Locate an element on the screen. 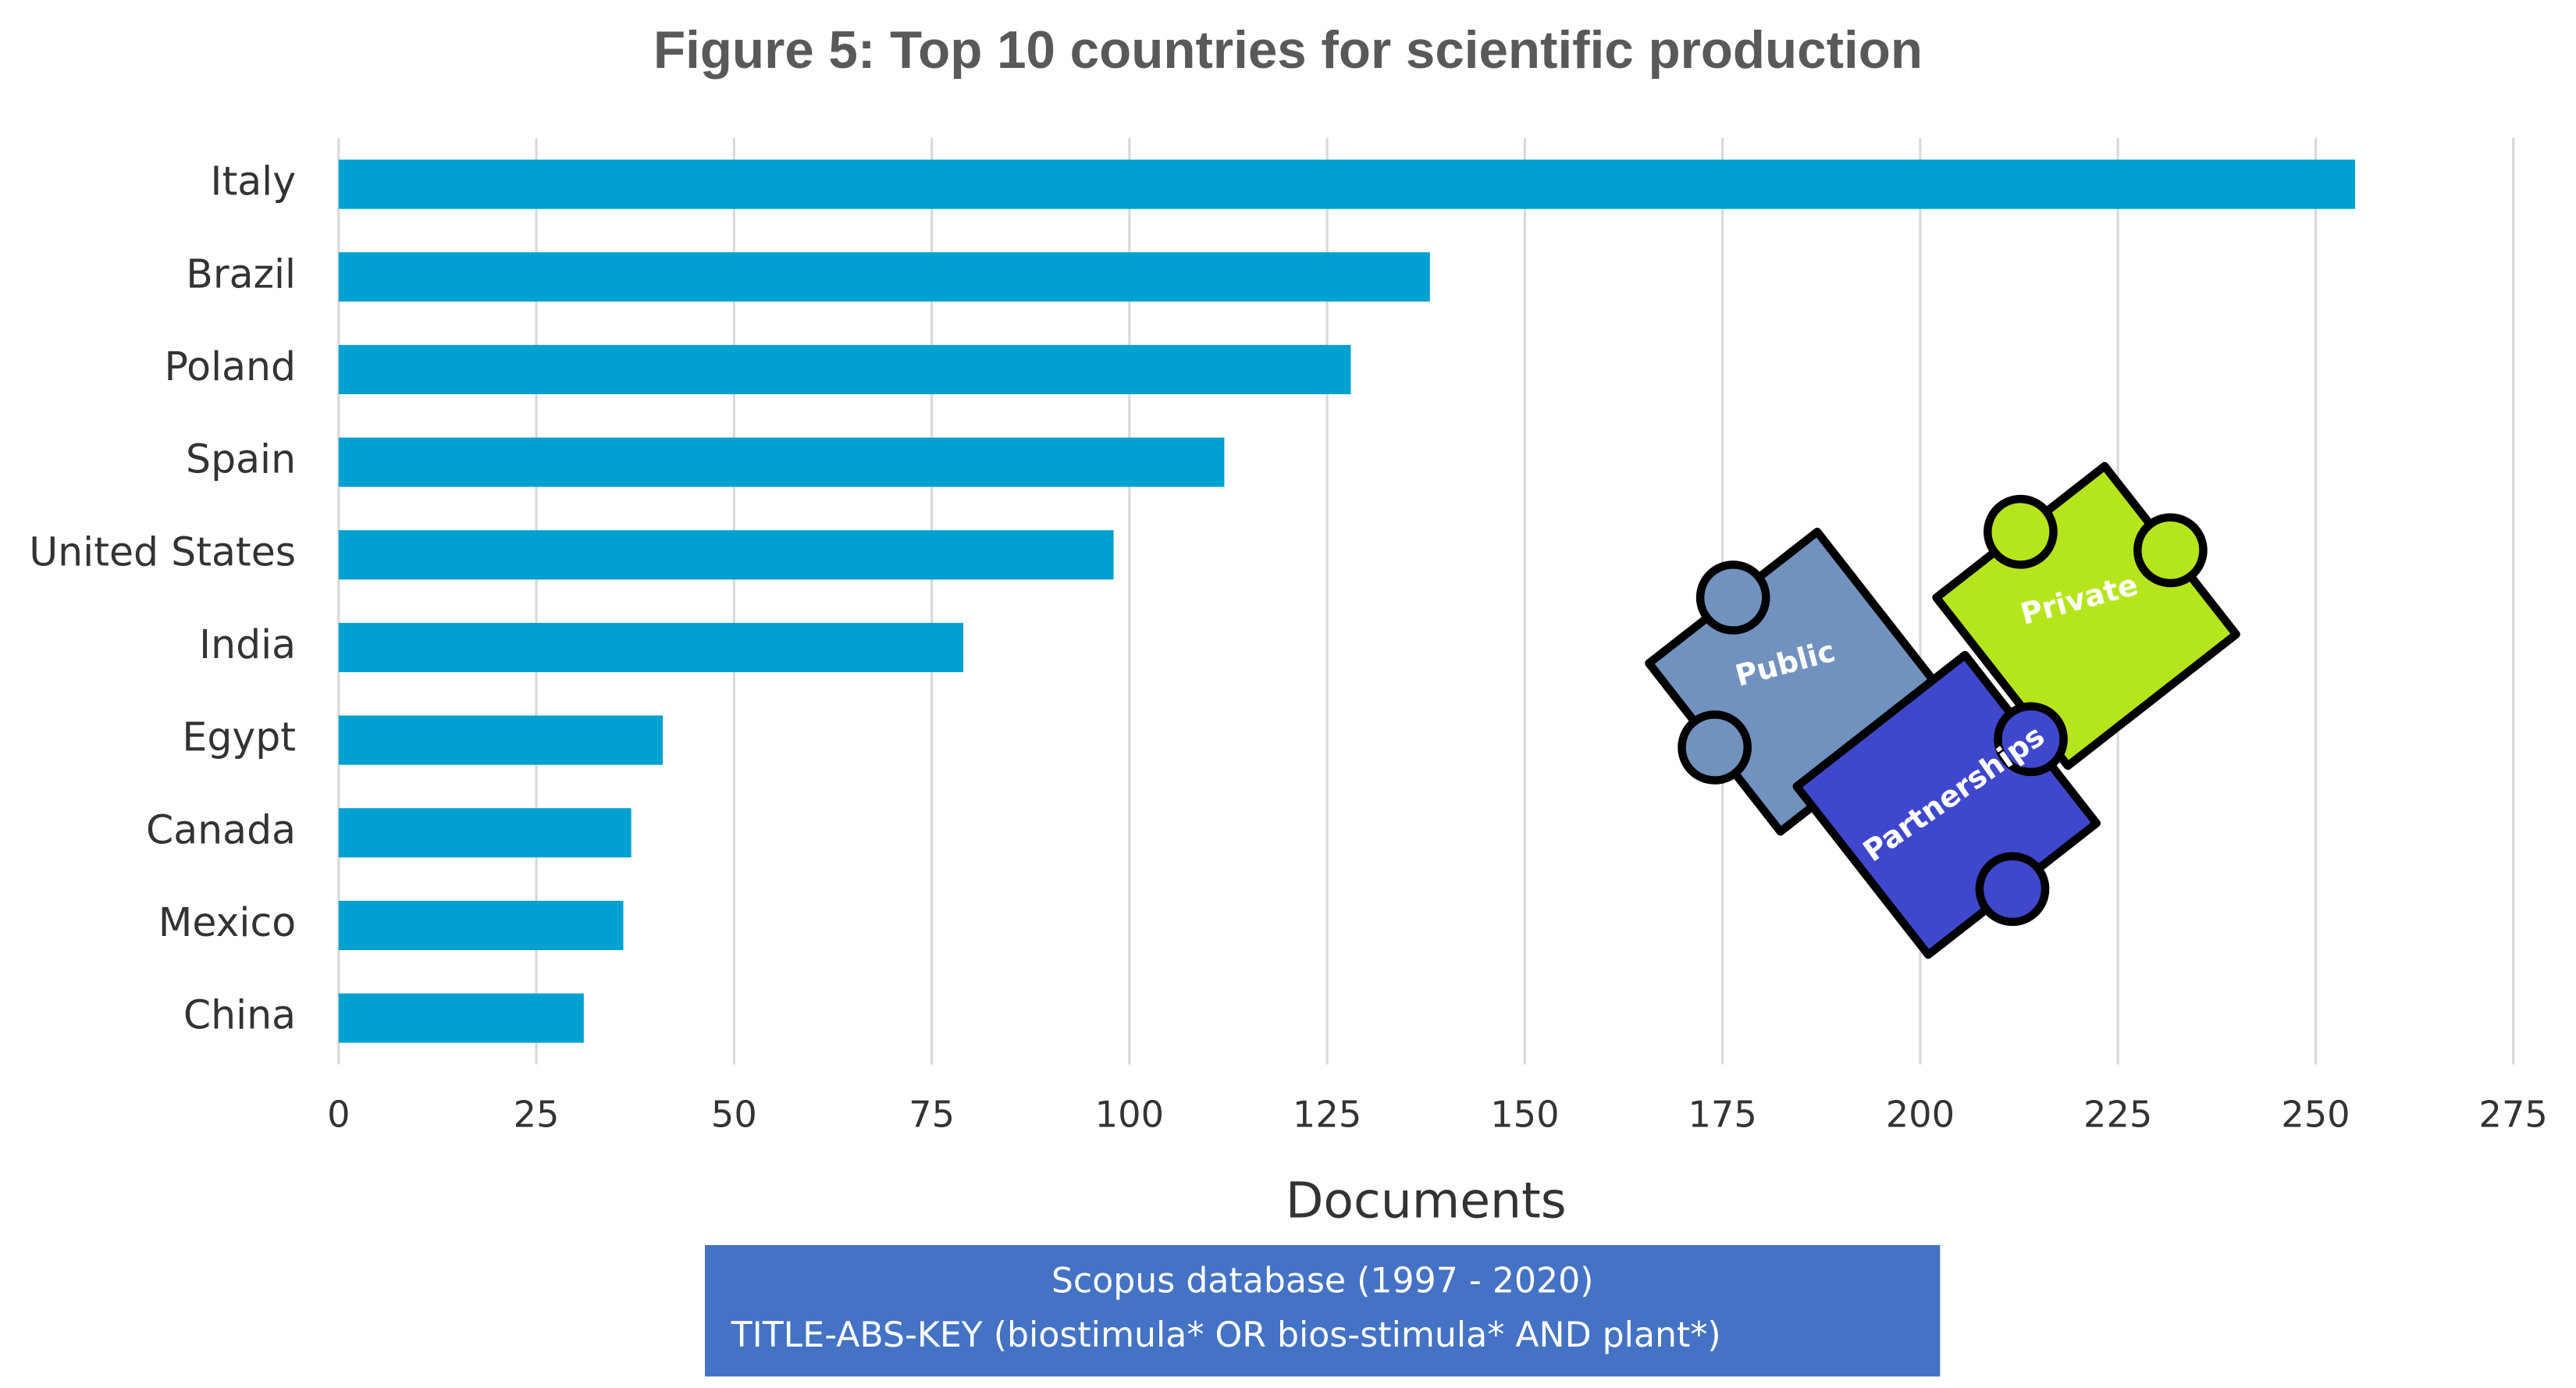 This screenshot has height=1388, width=2576. x-tick-label: 225 is located at coordinates (2117, 1114).